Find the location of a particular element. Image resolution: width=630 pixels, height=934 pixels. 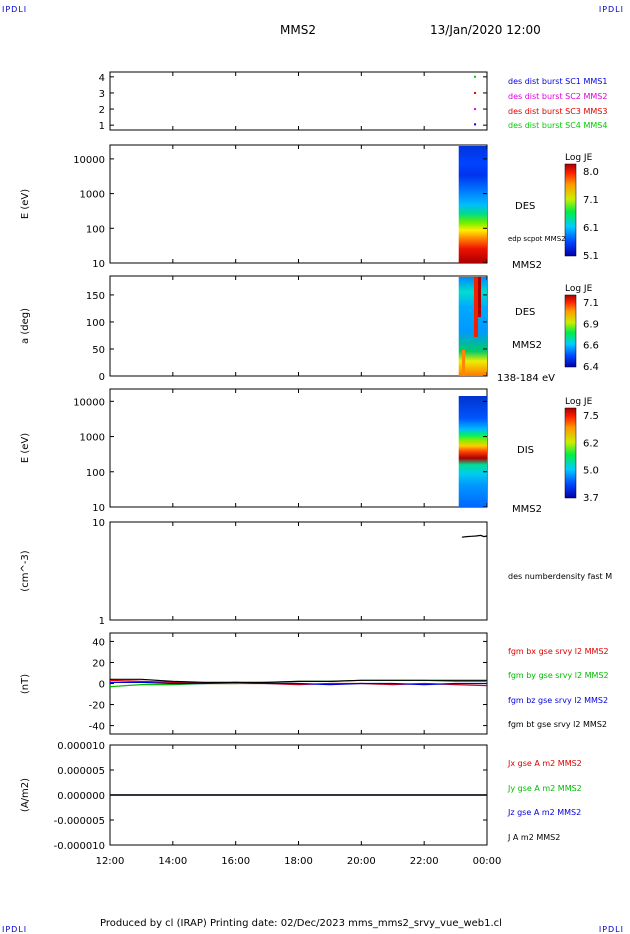

x-tick-label: 18:00 is located at coordinates (298, 861).